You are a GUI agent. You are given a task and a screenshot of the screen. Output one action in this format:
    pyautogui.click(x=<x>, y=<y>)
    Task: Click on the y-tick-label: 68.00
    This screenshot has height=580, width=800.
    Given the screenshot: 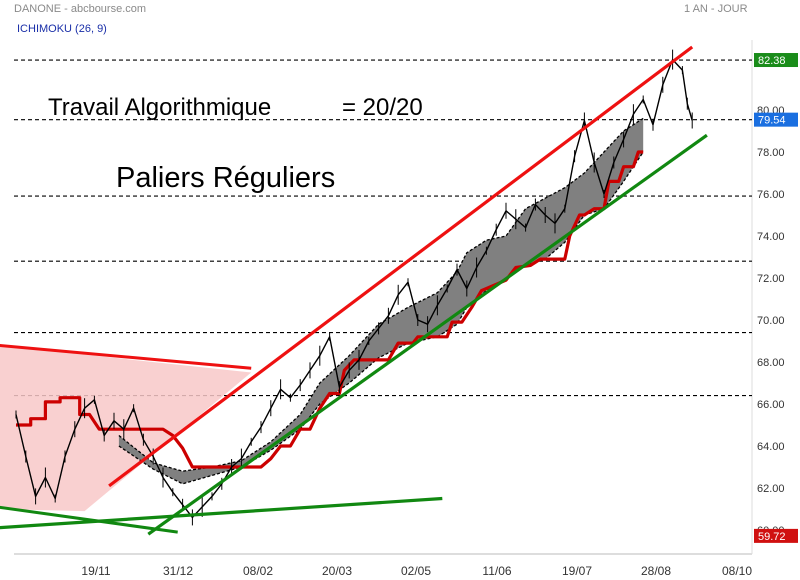 What is the action you would take?
    pyautogui.click(x=771, y=363)
    